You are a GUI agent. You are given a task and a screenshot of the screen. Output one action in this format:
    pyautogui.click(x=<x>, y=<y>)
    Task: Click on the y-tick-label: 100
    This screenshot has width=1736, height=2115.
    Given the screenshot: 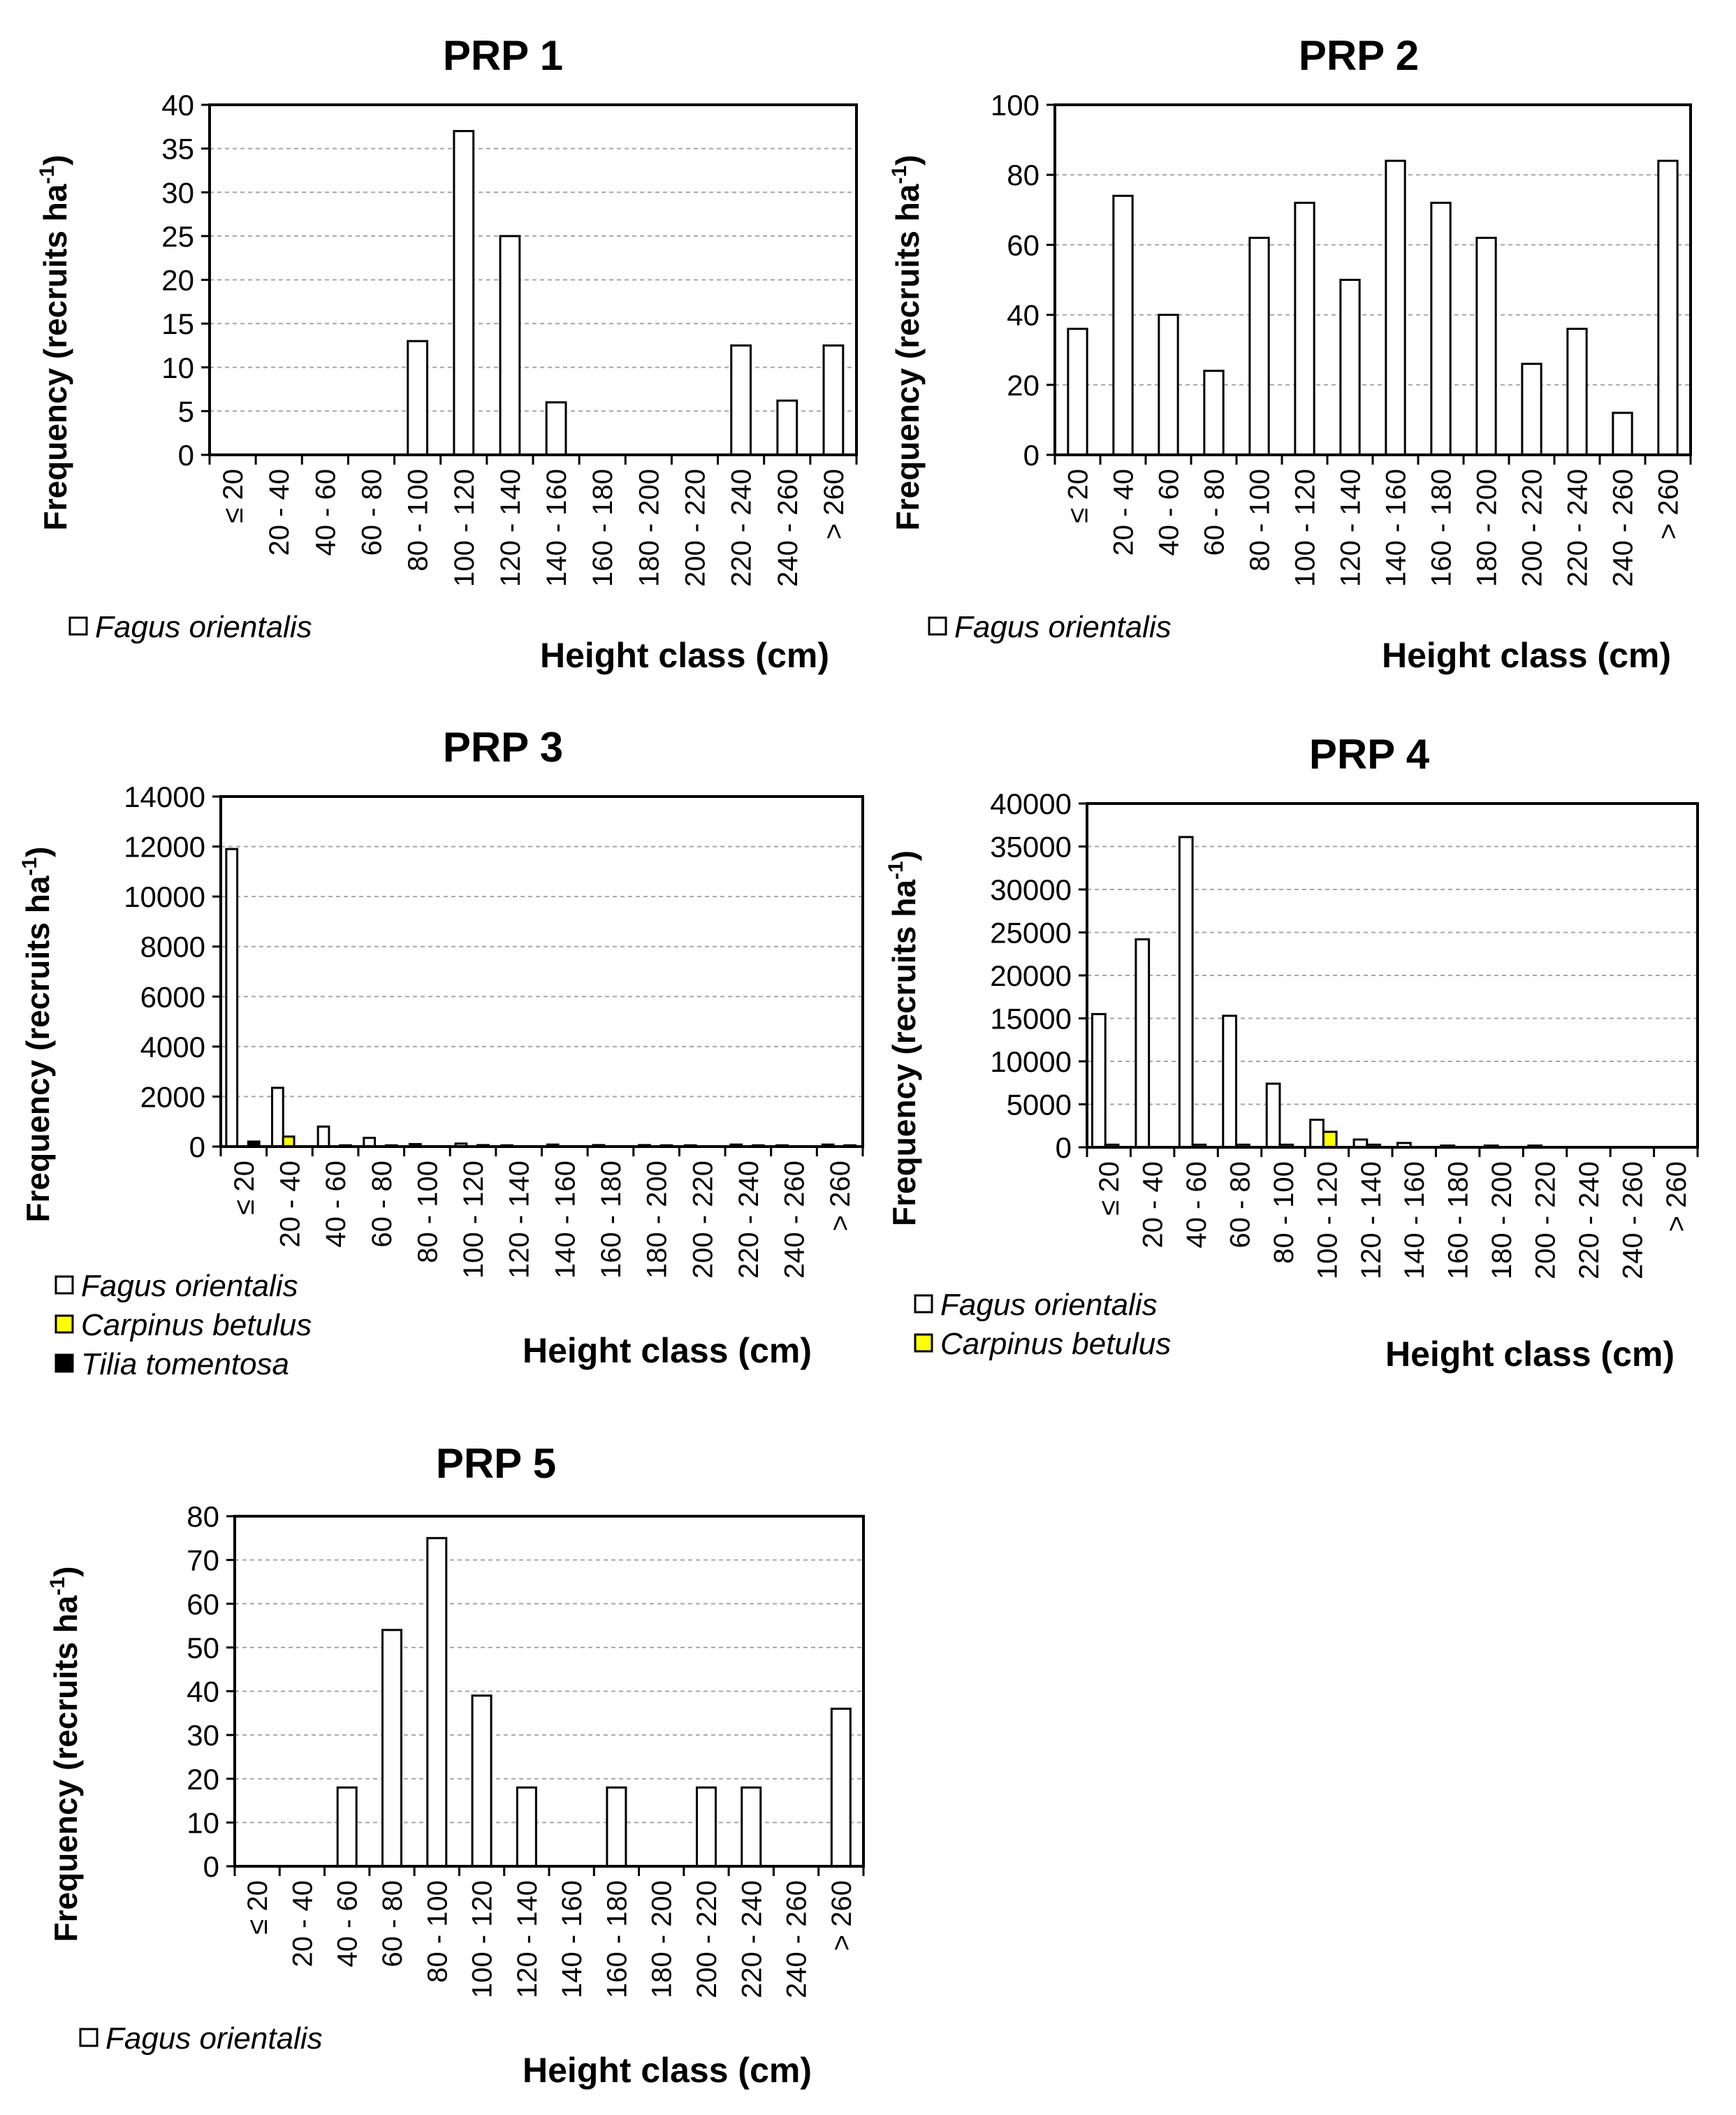 What is the action you would take?
    pyautogui.click(x=1015, y=105)
    